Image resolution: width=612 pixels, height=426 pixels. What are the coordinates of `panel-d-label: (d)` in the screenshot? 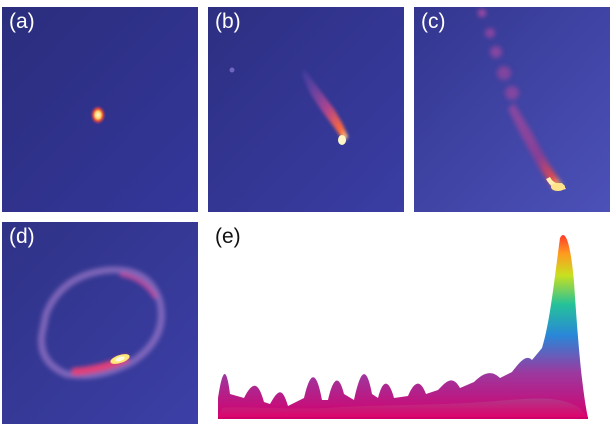 It's located at (22, 236).